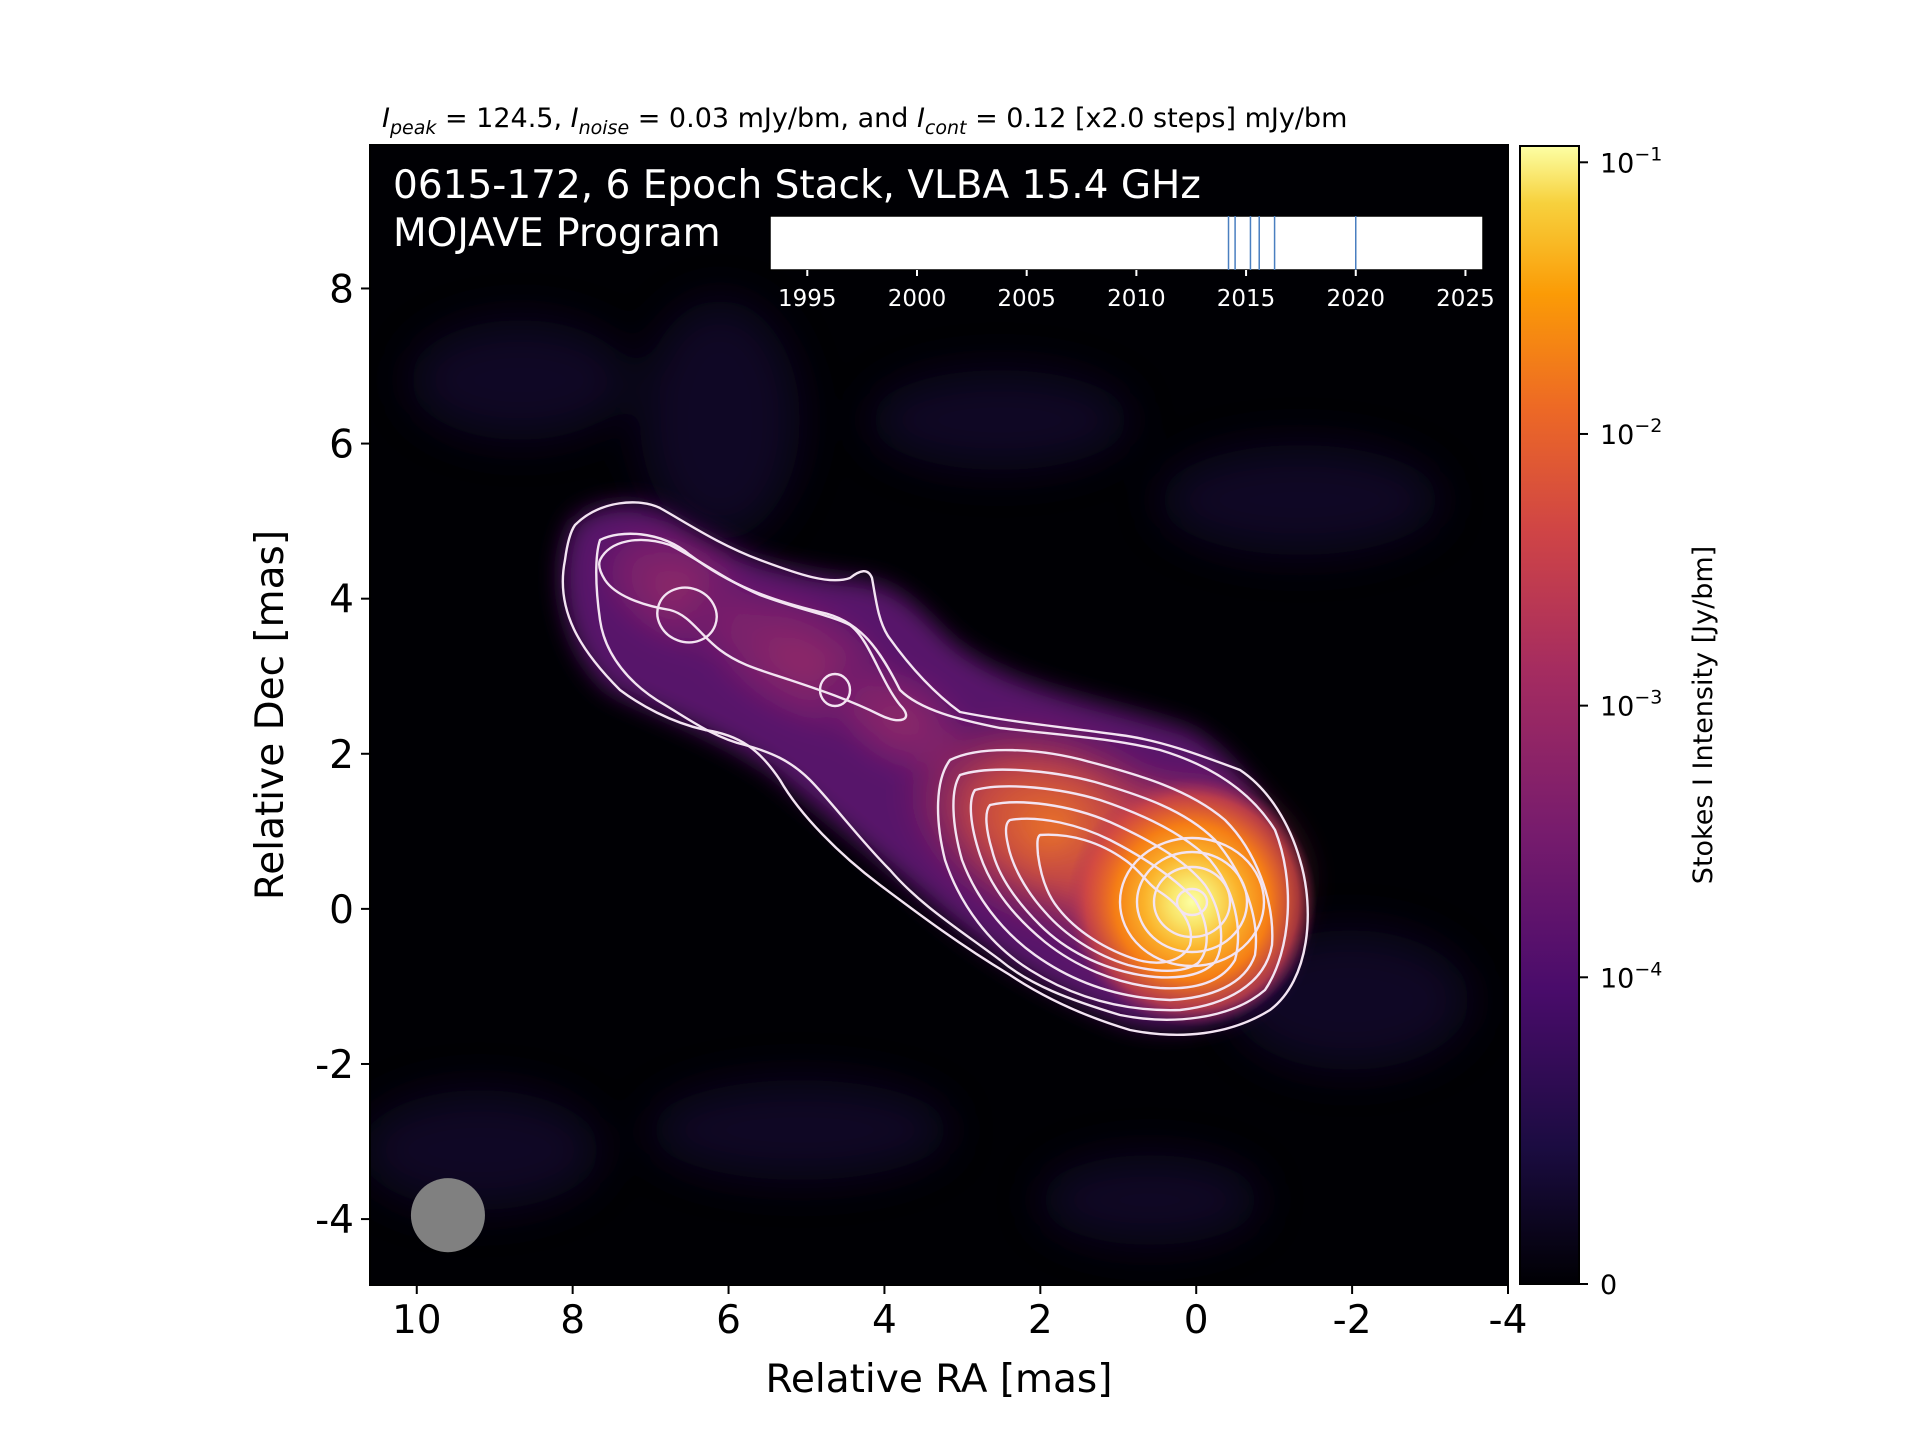  Describe the element at coordinates (807, 299) in the screenshot. I see `timeline-tick-label: 1995` at that location.